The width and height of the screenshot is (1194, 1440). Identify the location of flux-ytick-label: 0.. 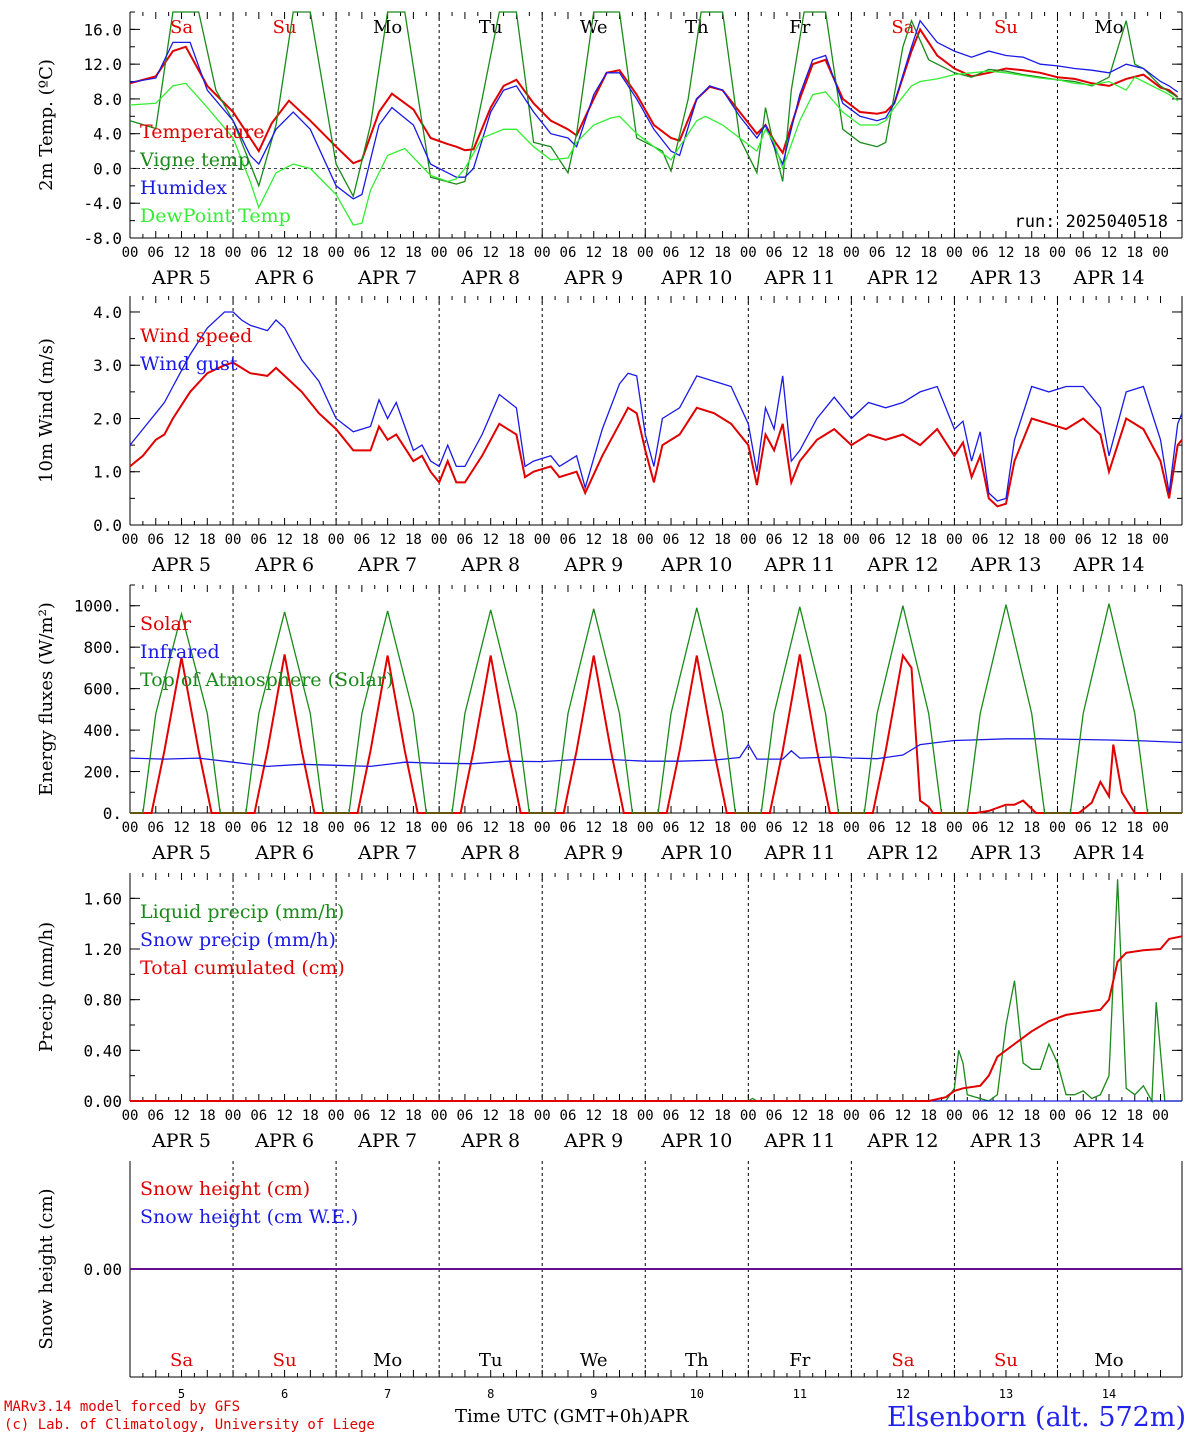
(112, 813).